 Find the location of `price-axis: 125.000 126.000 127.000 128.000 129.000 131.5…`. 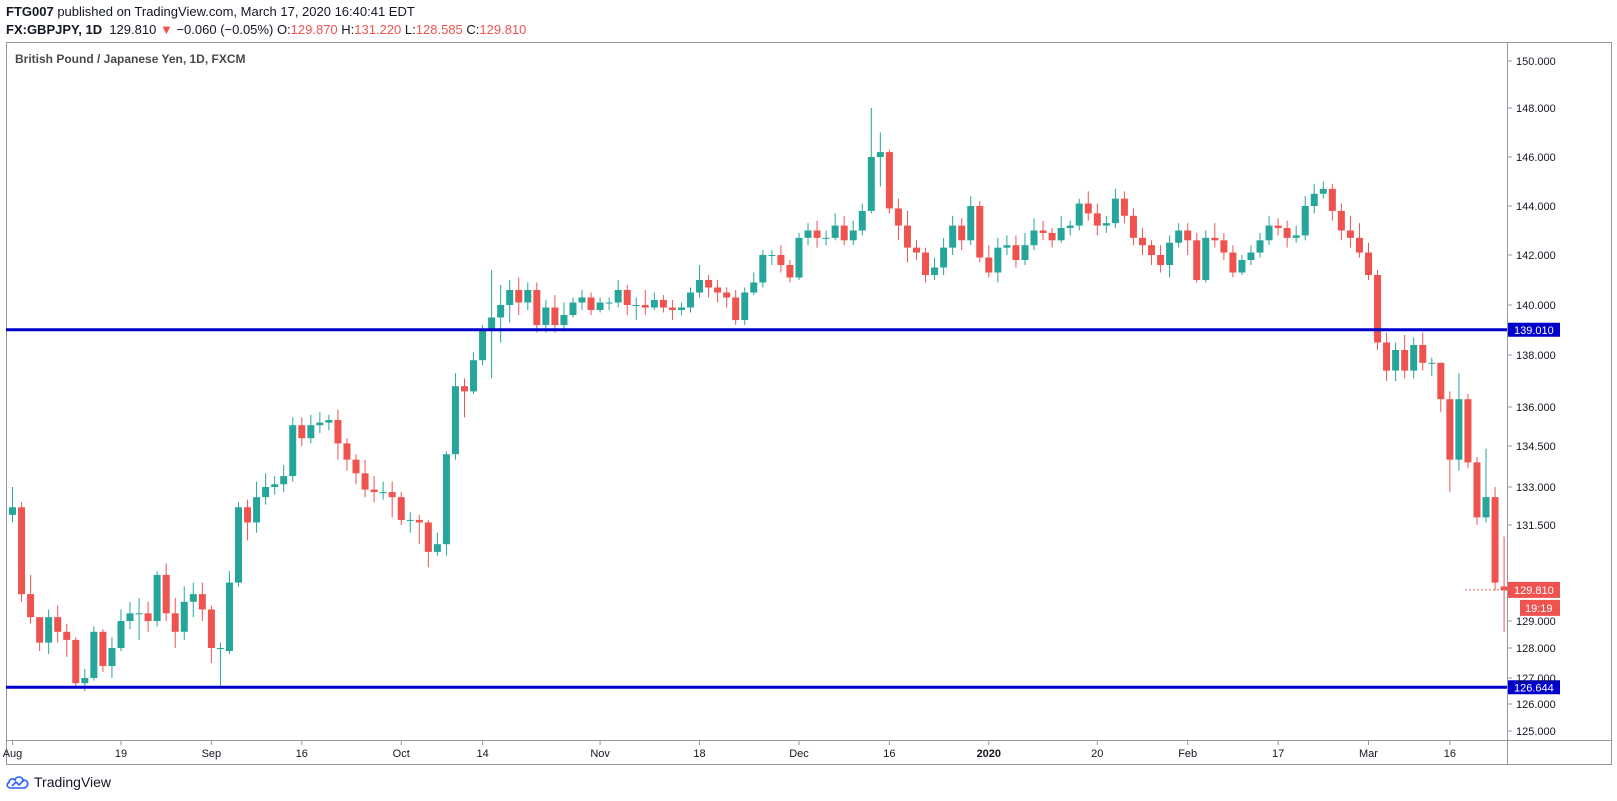

price-axis: 125.000 126.000 127.000 128.000 129.000 131.5… is located at coordinates (1531, 397).